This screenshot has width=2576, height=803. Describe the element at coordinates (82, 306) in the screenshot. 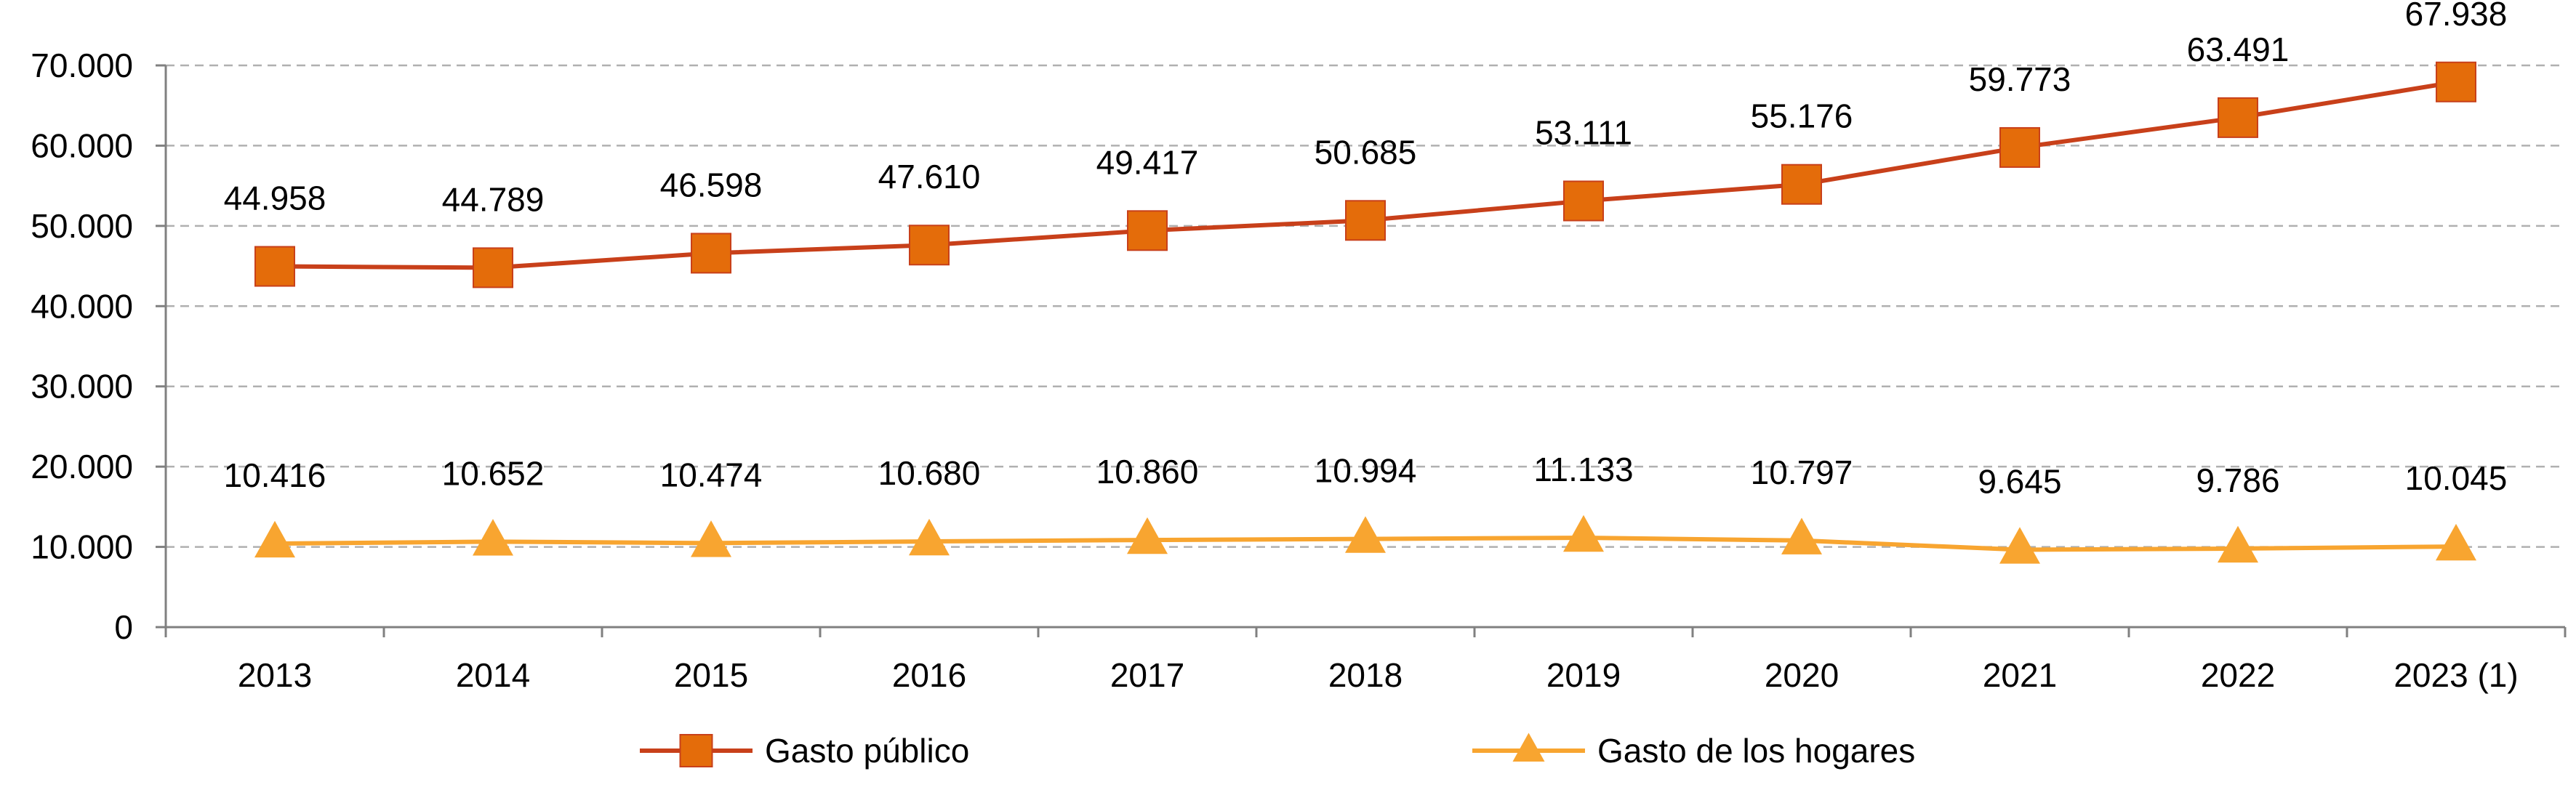

I see `y-tick-label: 40.000` at that location.